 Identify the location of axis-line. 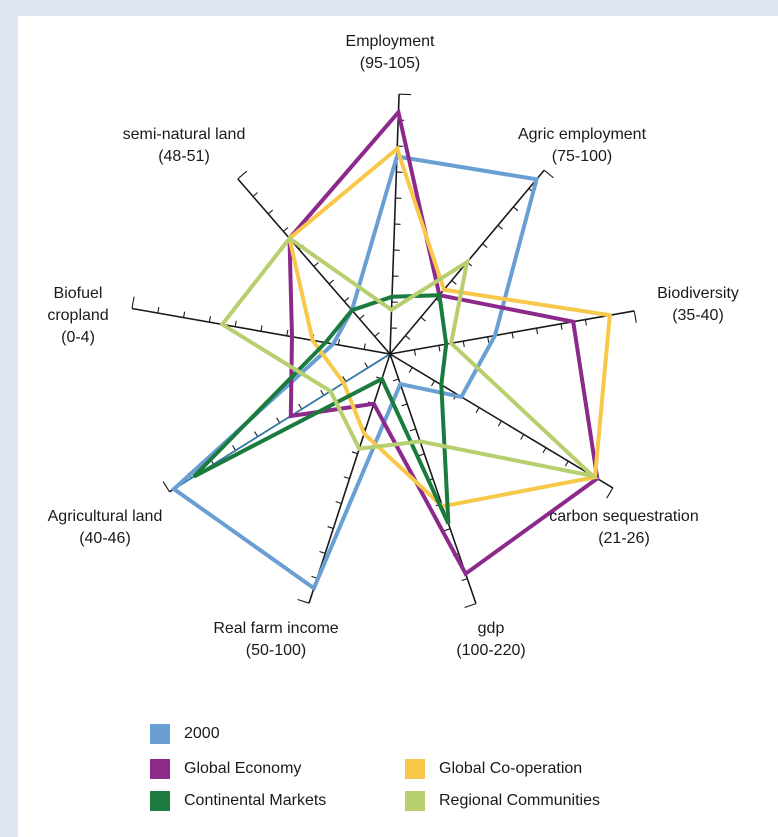
(261, 331).